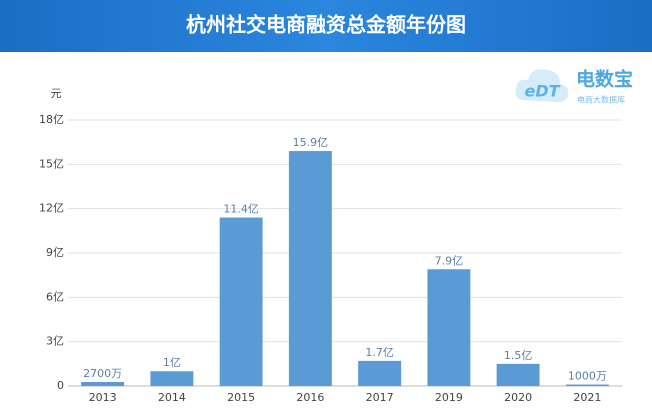 The image size is (652, 413). Describe the element at coordinates (604, 79) in the screenshot. I see `logo-name: 电数宝` at that location.